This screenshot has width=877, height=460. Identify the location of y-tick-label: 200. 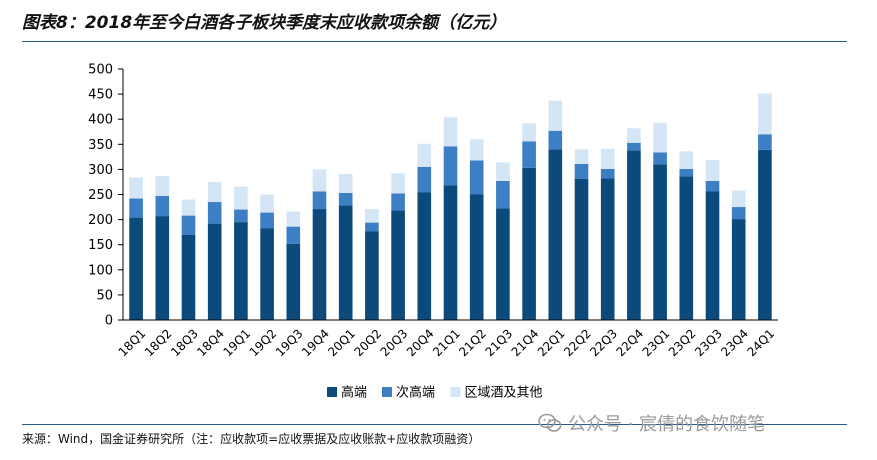
(100, 220).